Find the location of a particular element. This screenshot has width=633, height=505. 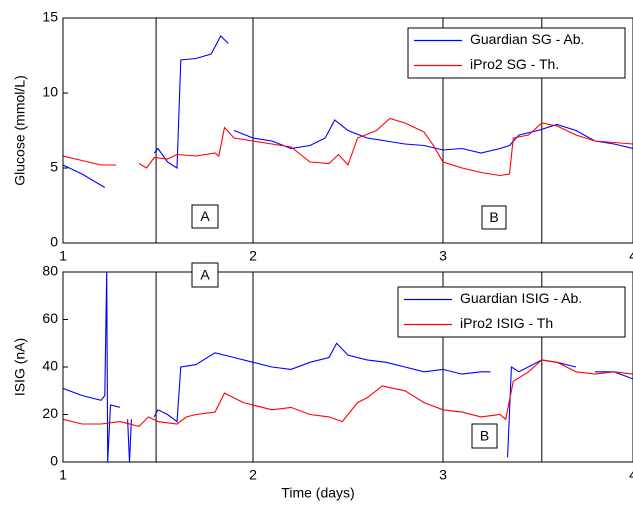

legend-label: iPro2 SG - Th. is located at coordinates (514, 64).